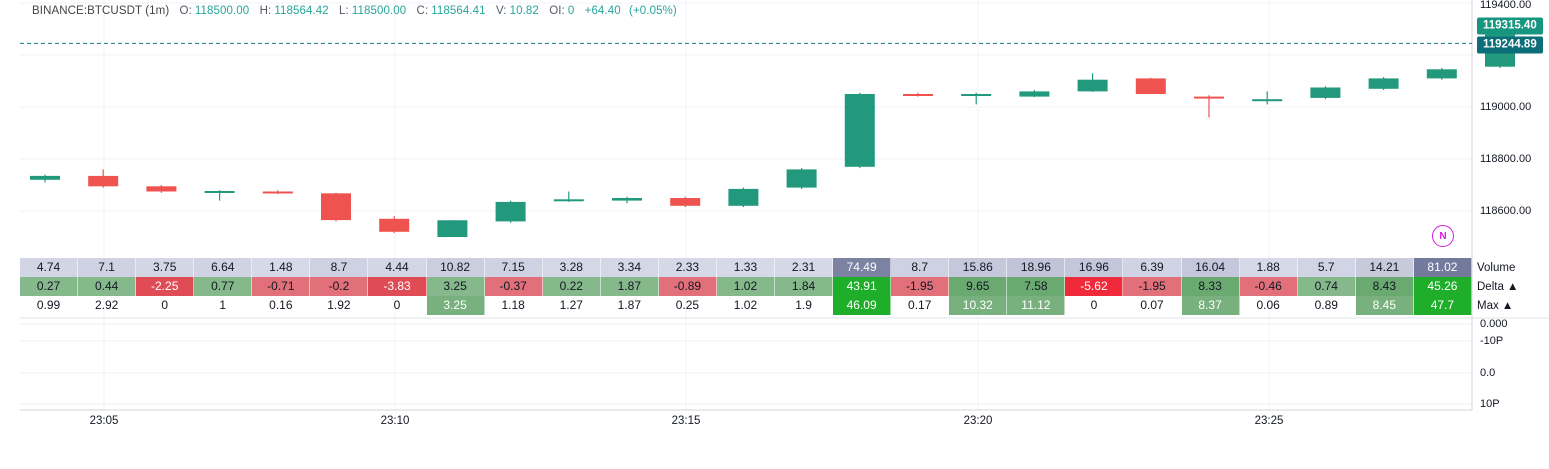  Describe the element at coordinates (1494, 324) in the screenshot. I see `indicator-tick: 0.000` at that location.